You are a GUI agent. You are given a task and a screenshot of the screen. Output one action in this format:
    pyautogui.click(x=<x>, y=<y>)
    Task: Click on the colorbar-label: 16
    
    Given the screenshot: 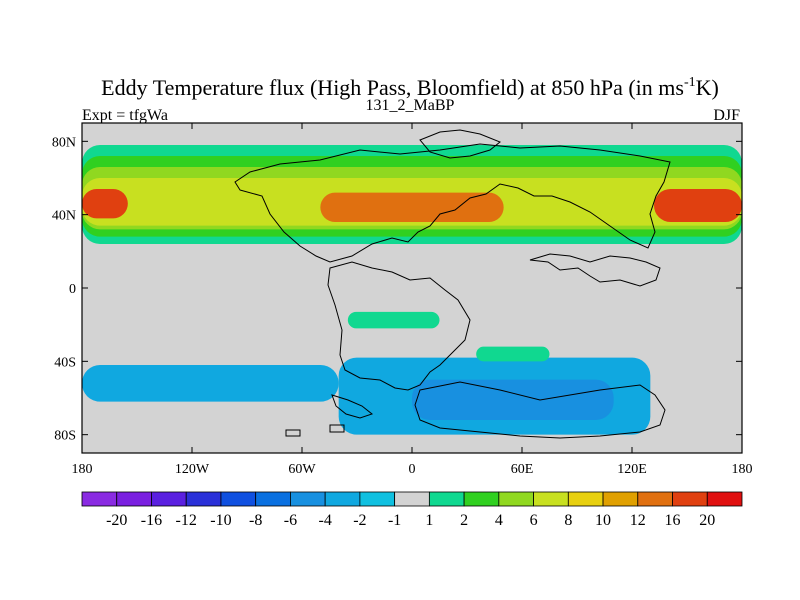 What is the action you would take?
    pyautogui.click(x=673, y=520)
    